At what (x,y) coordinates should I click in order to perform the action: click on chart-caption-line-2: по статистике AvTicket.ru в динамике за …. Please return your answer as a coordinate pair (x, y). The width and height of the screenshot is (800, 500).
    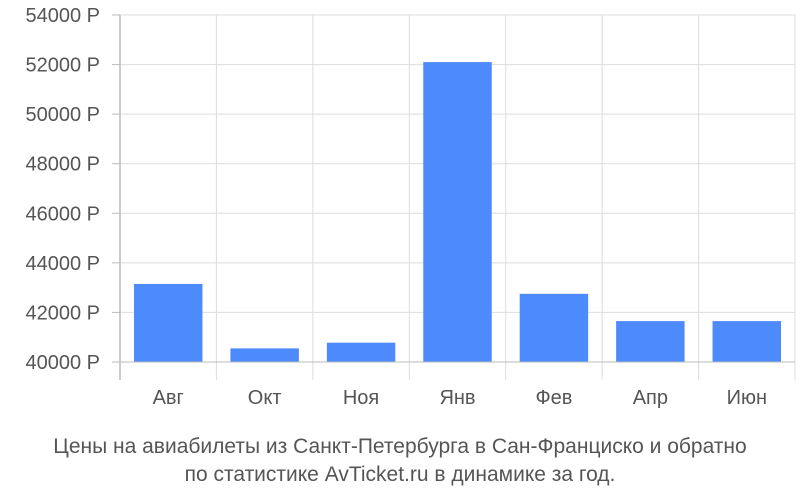
    Looking at the image, I should click on (400, 474).